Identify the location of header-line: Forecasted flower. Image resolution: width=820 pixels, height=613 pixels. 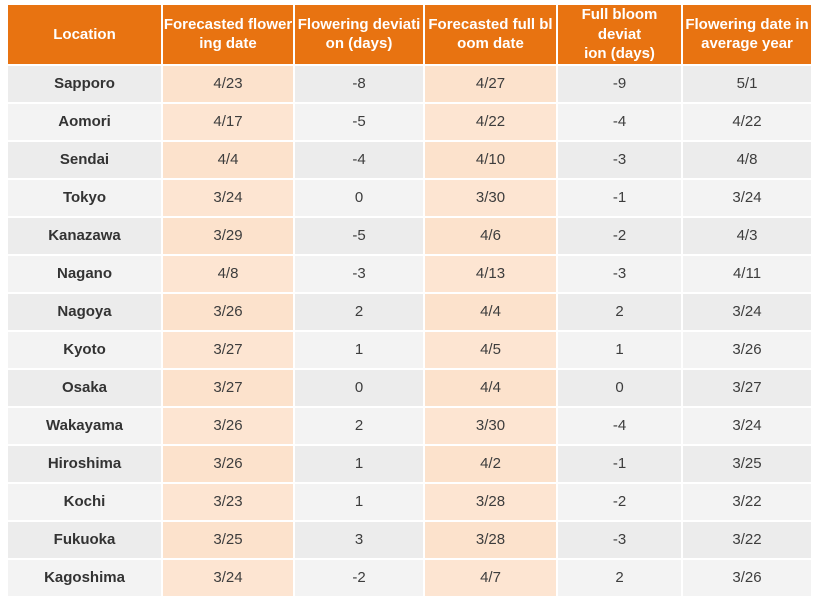
(228, 24).